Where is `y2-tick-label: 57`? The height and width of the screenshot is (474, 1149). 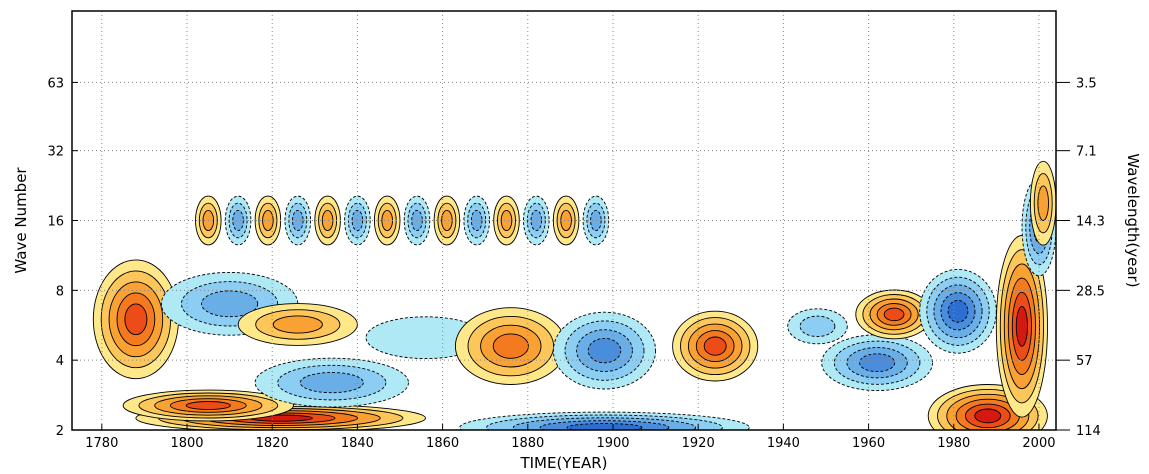 y2-tick-label: 57 is located at coordinates (1084, 361).